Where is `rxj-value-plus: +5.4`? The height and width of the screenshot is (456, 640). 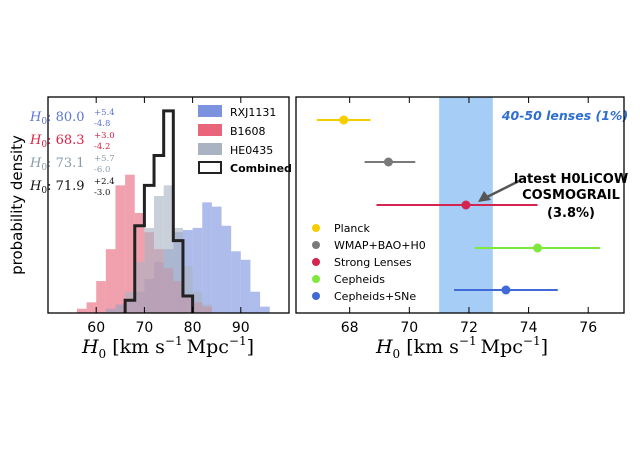
rxj-value-plus: +5.4 is located at coordinates (104, 113).